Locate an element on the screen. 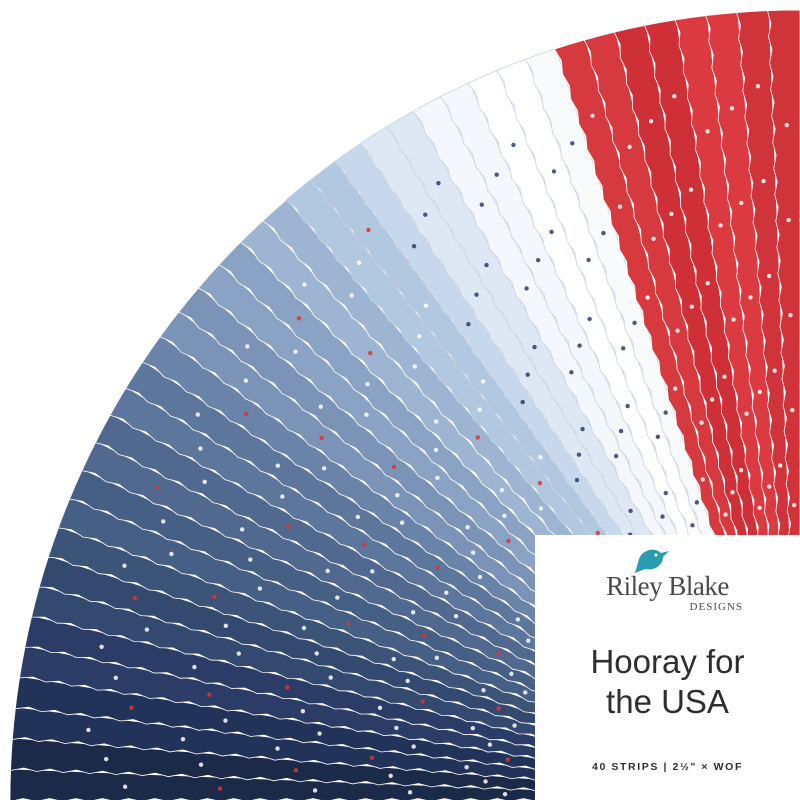 Image resolution: width=800 pixels, height=800 pixels. brand-name: Riley Blake is located at coordinates (667, 586).